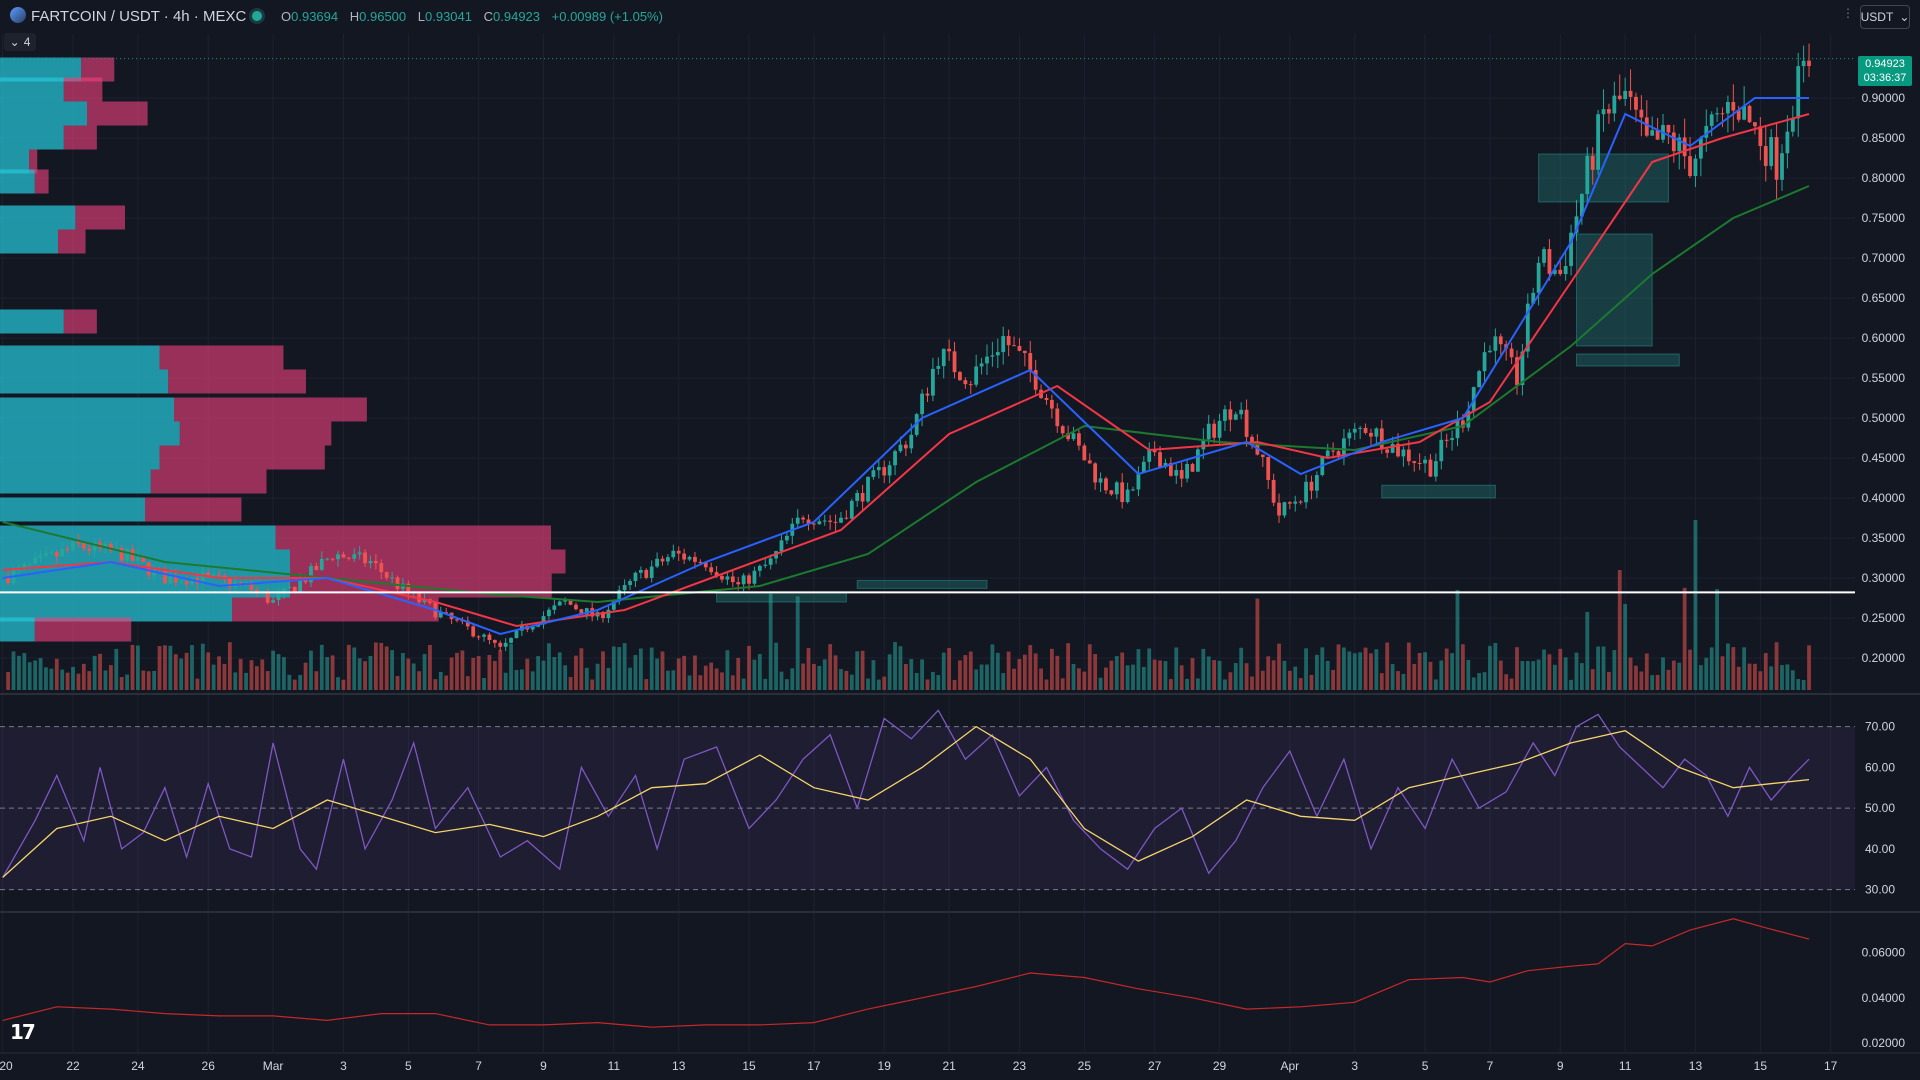 The height and width of the screenshot is (1080, 1920). Describe the element at coordinates (20, 42) in the screenshot. I see `indicators-collapse-button: ⌄ 4` at that location.